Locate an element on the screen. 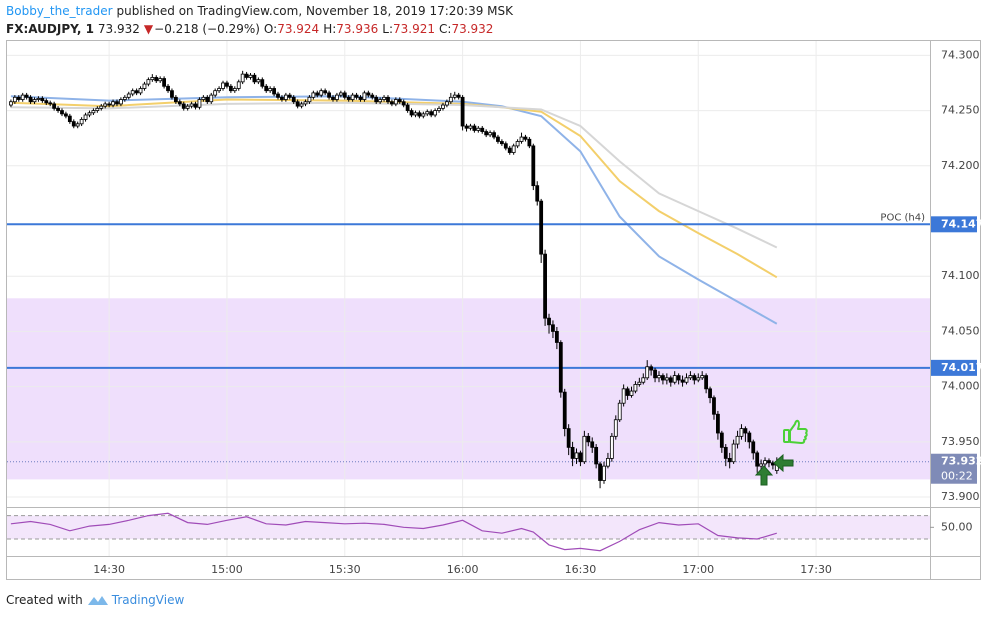 This screenshot has height=618, width=988. x-tick-label: 15:00 is located at coordinates (227, 569).